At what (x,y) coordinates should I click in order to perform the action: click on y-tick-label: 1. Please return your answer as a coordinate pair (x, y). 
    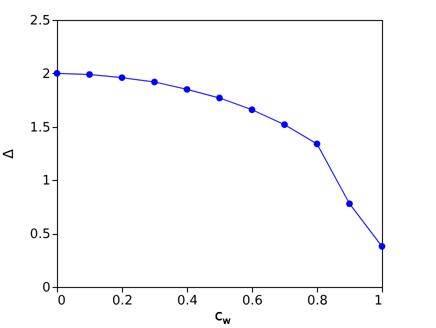
    Looking at the image, I should click on (46, 181).